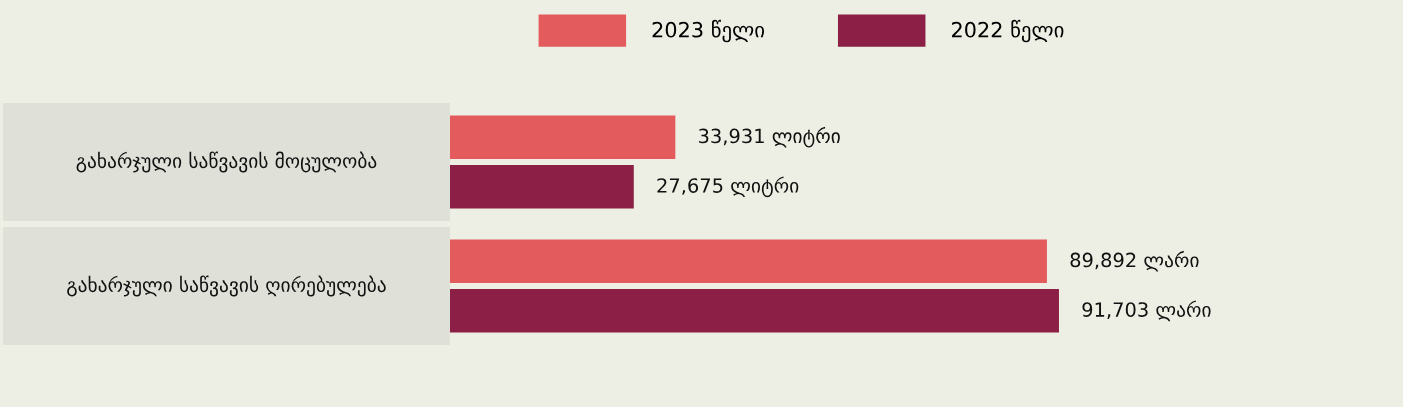 The image size is (1403, 407). Describe the element at coordinates (226, 162) in the screenshot. I see `y-tick-label: გახარჯული საწვავის მოცულობა` at that location.